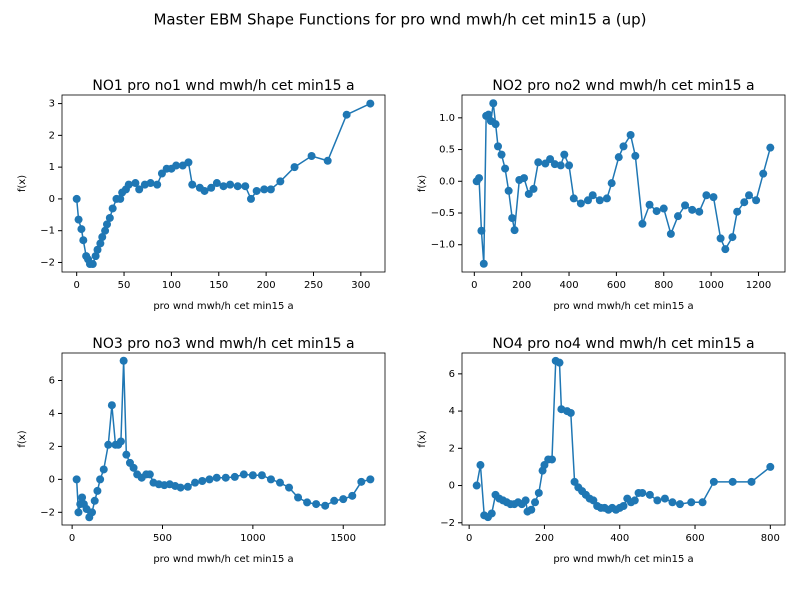 The image size is (800, 600). I want to click on subplot-title: NO4 pro no4 wnd mwh/h cet min15 a, so click(623, 344).